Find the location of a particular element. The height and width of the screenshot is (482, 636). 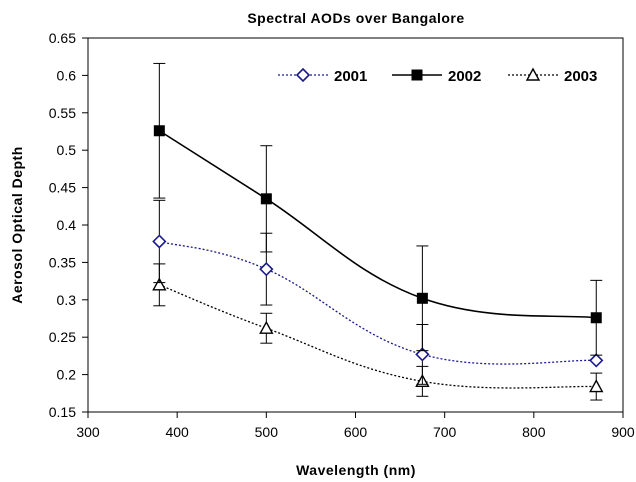

y-tick-label: 0.15 is located at coordinates (62, 412).